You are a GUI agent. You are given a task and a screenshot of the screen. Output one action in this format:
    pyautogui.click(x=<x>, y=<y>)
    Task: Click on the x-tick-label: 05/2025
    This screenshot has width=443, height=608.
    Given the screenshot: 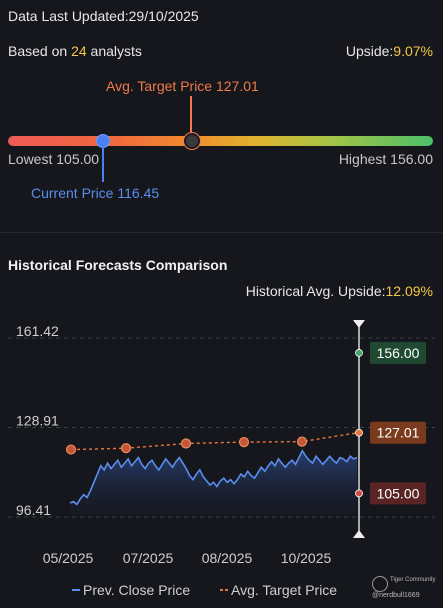 What is the action you would take?
    pyautogui.click(x=68, y=558)
    